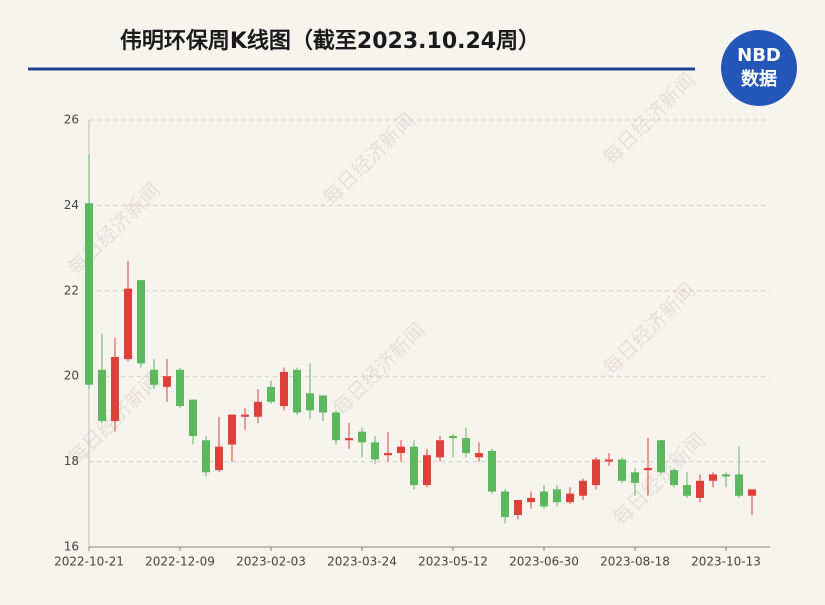 This screenshot has height=605, width=825. What do you see at coordinates (71, 547) in the screenshot?
I see `y-tick-label: 16` at bounding box center [71, 547].